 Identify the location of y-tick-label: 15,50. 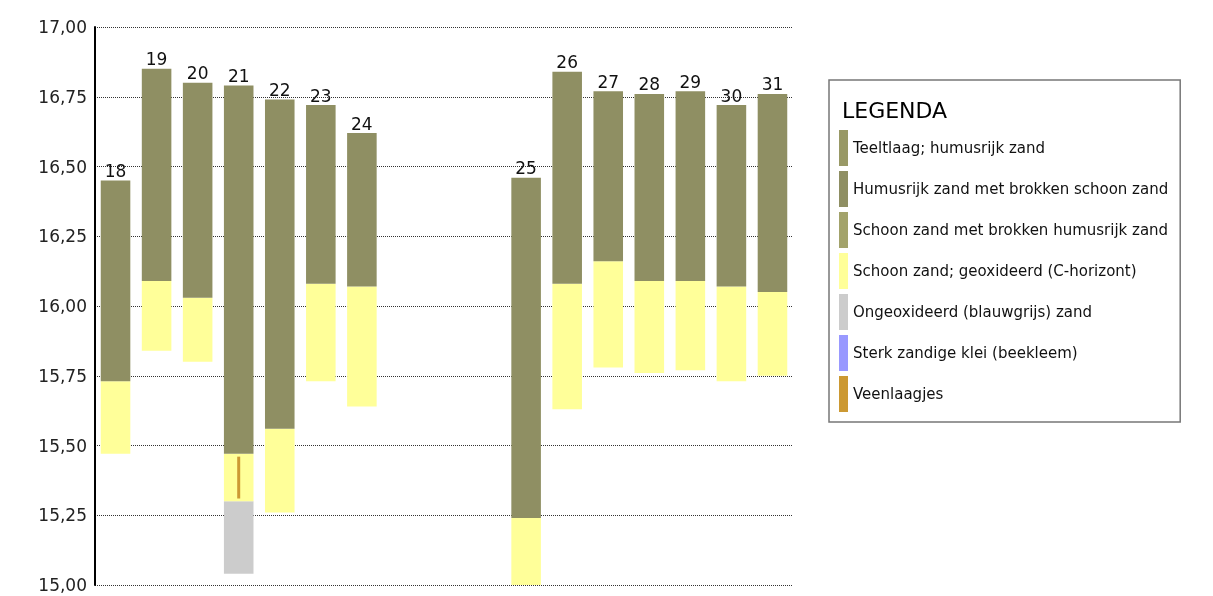
(62, 445).